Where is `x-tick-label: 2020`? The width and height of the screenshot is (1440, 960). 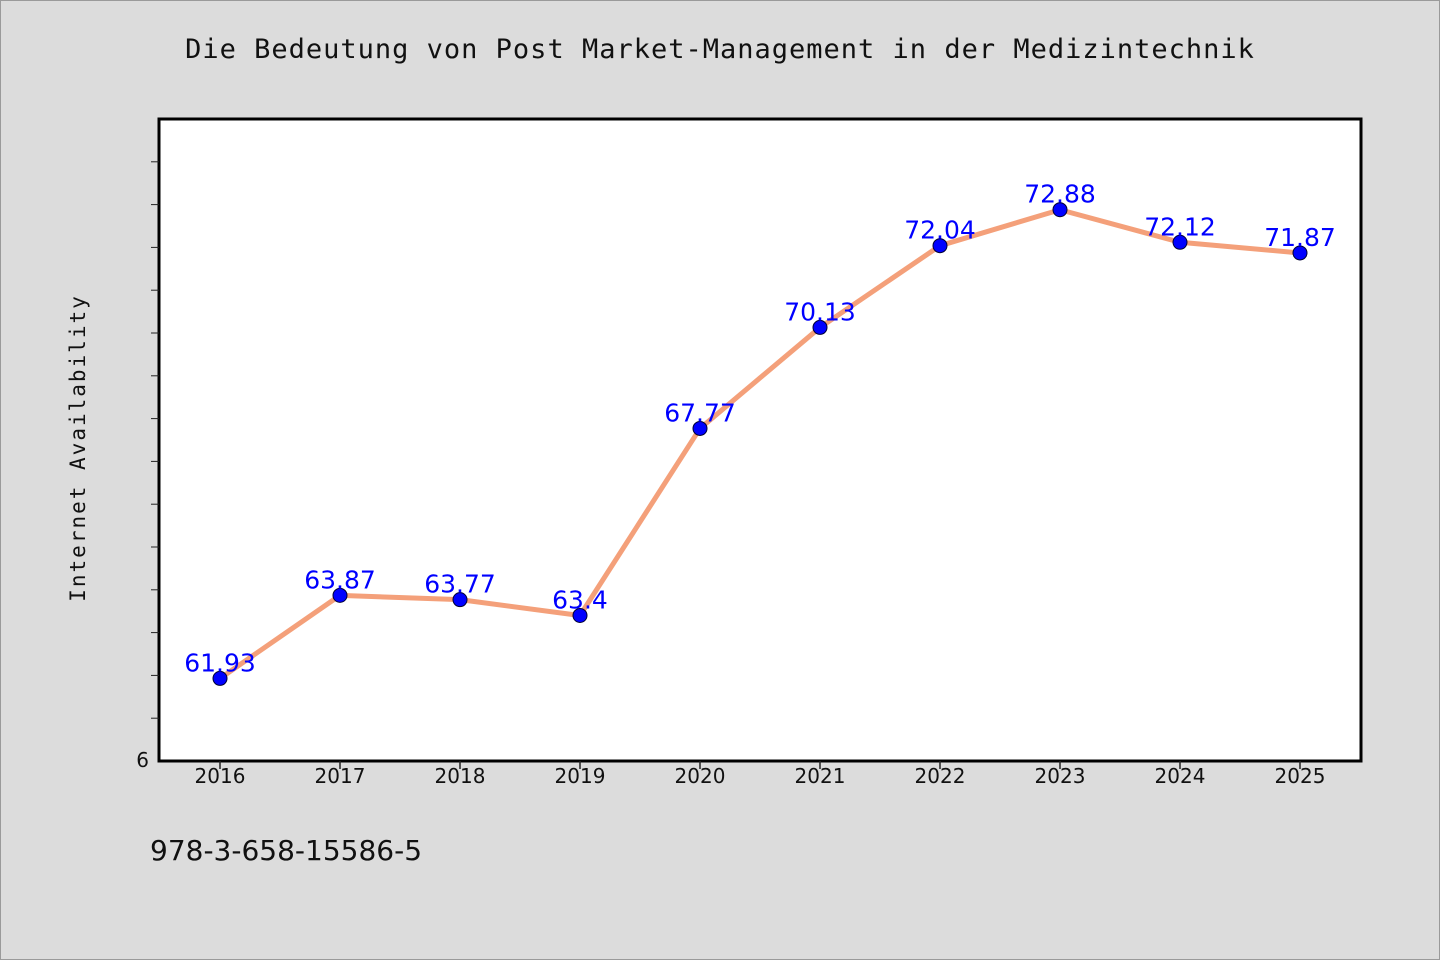
x-tick-label: 2020 is located at coordinates (700, 776).